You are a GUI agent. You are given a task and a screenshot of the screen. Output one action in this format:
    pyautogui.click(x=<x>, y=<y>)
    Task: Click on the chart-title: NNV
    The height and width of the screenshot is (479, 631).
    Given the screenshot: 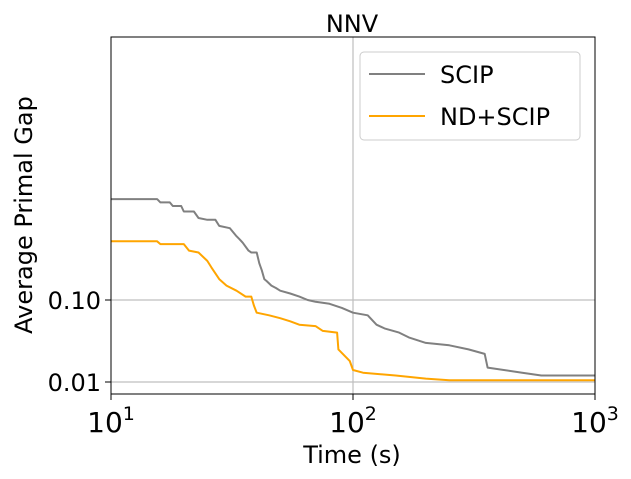 What is the action you would take?
    pyautogui.click(x=352, y=24)
    